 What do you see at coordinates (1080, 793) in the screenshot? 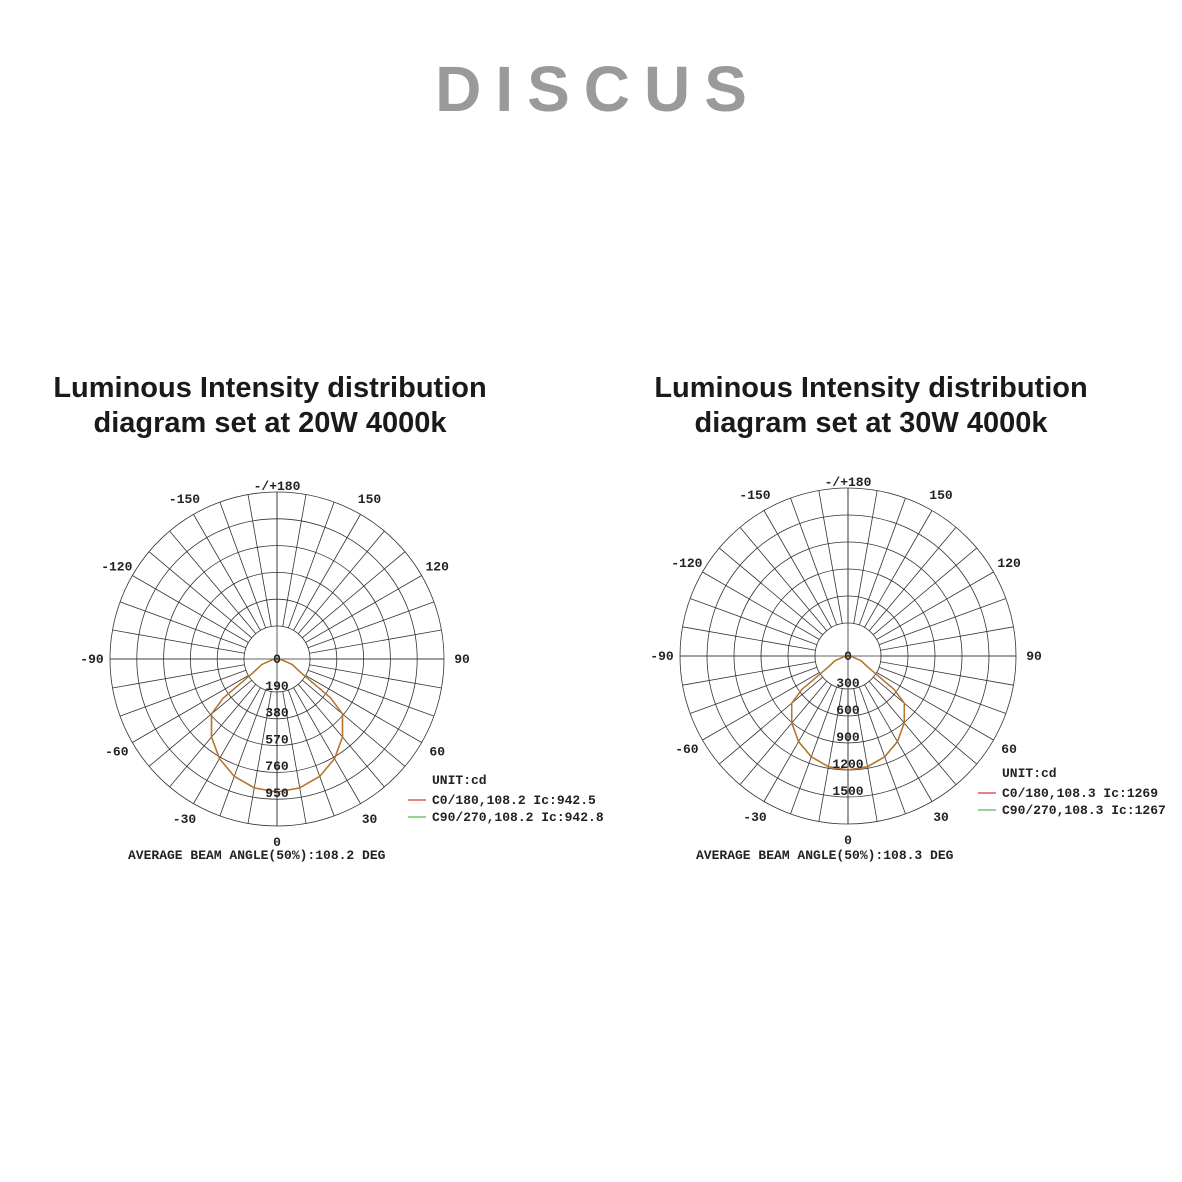
I see `chart1-legend-label: C0/180,108.3 Ic:1269` at bounding box center [1080, 793].